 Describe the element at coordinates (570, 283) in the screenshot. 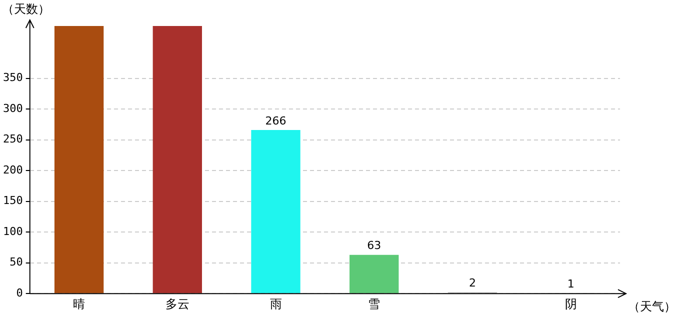

I see `data-label: 1` at that location.